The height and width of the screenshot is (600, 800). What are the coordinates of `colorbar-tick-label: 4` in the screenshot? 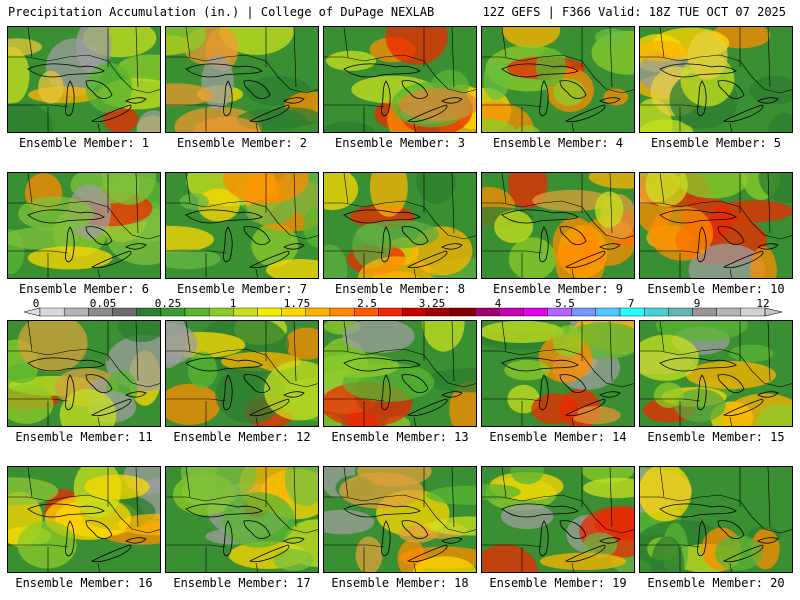 It's located at (498, 303).